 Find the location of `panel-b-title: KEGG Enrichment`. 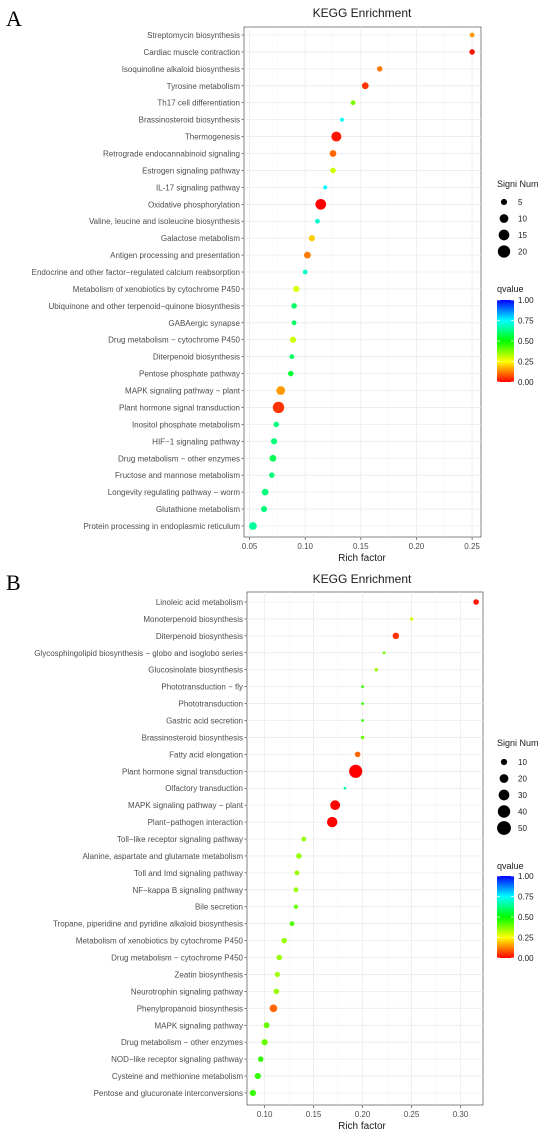

panel-b-title: KEGG Enrichment is located at coordinates (362, 579).